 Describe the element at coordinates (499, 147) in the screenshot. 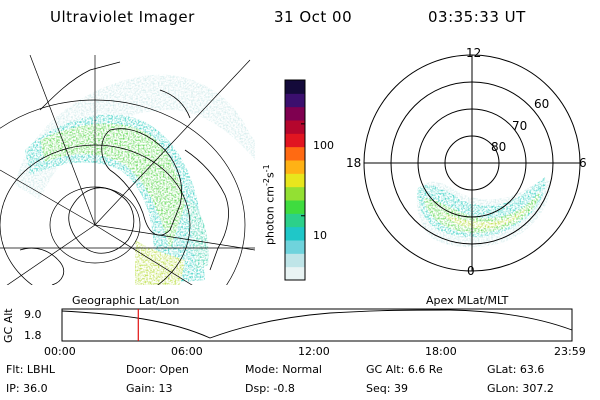

I see `mlat-label-80: 80` at that location.